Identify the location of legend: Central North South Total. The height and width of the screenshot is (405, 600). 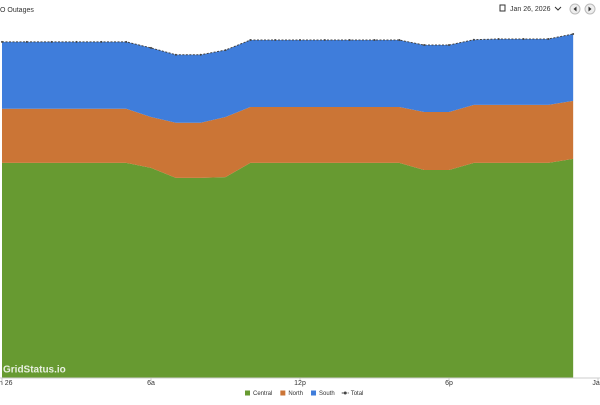
(304, 393).